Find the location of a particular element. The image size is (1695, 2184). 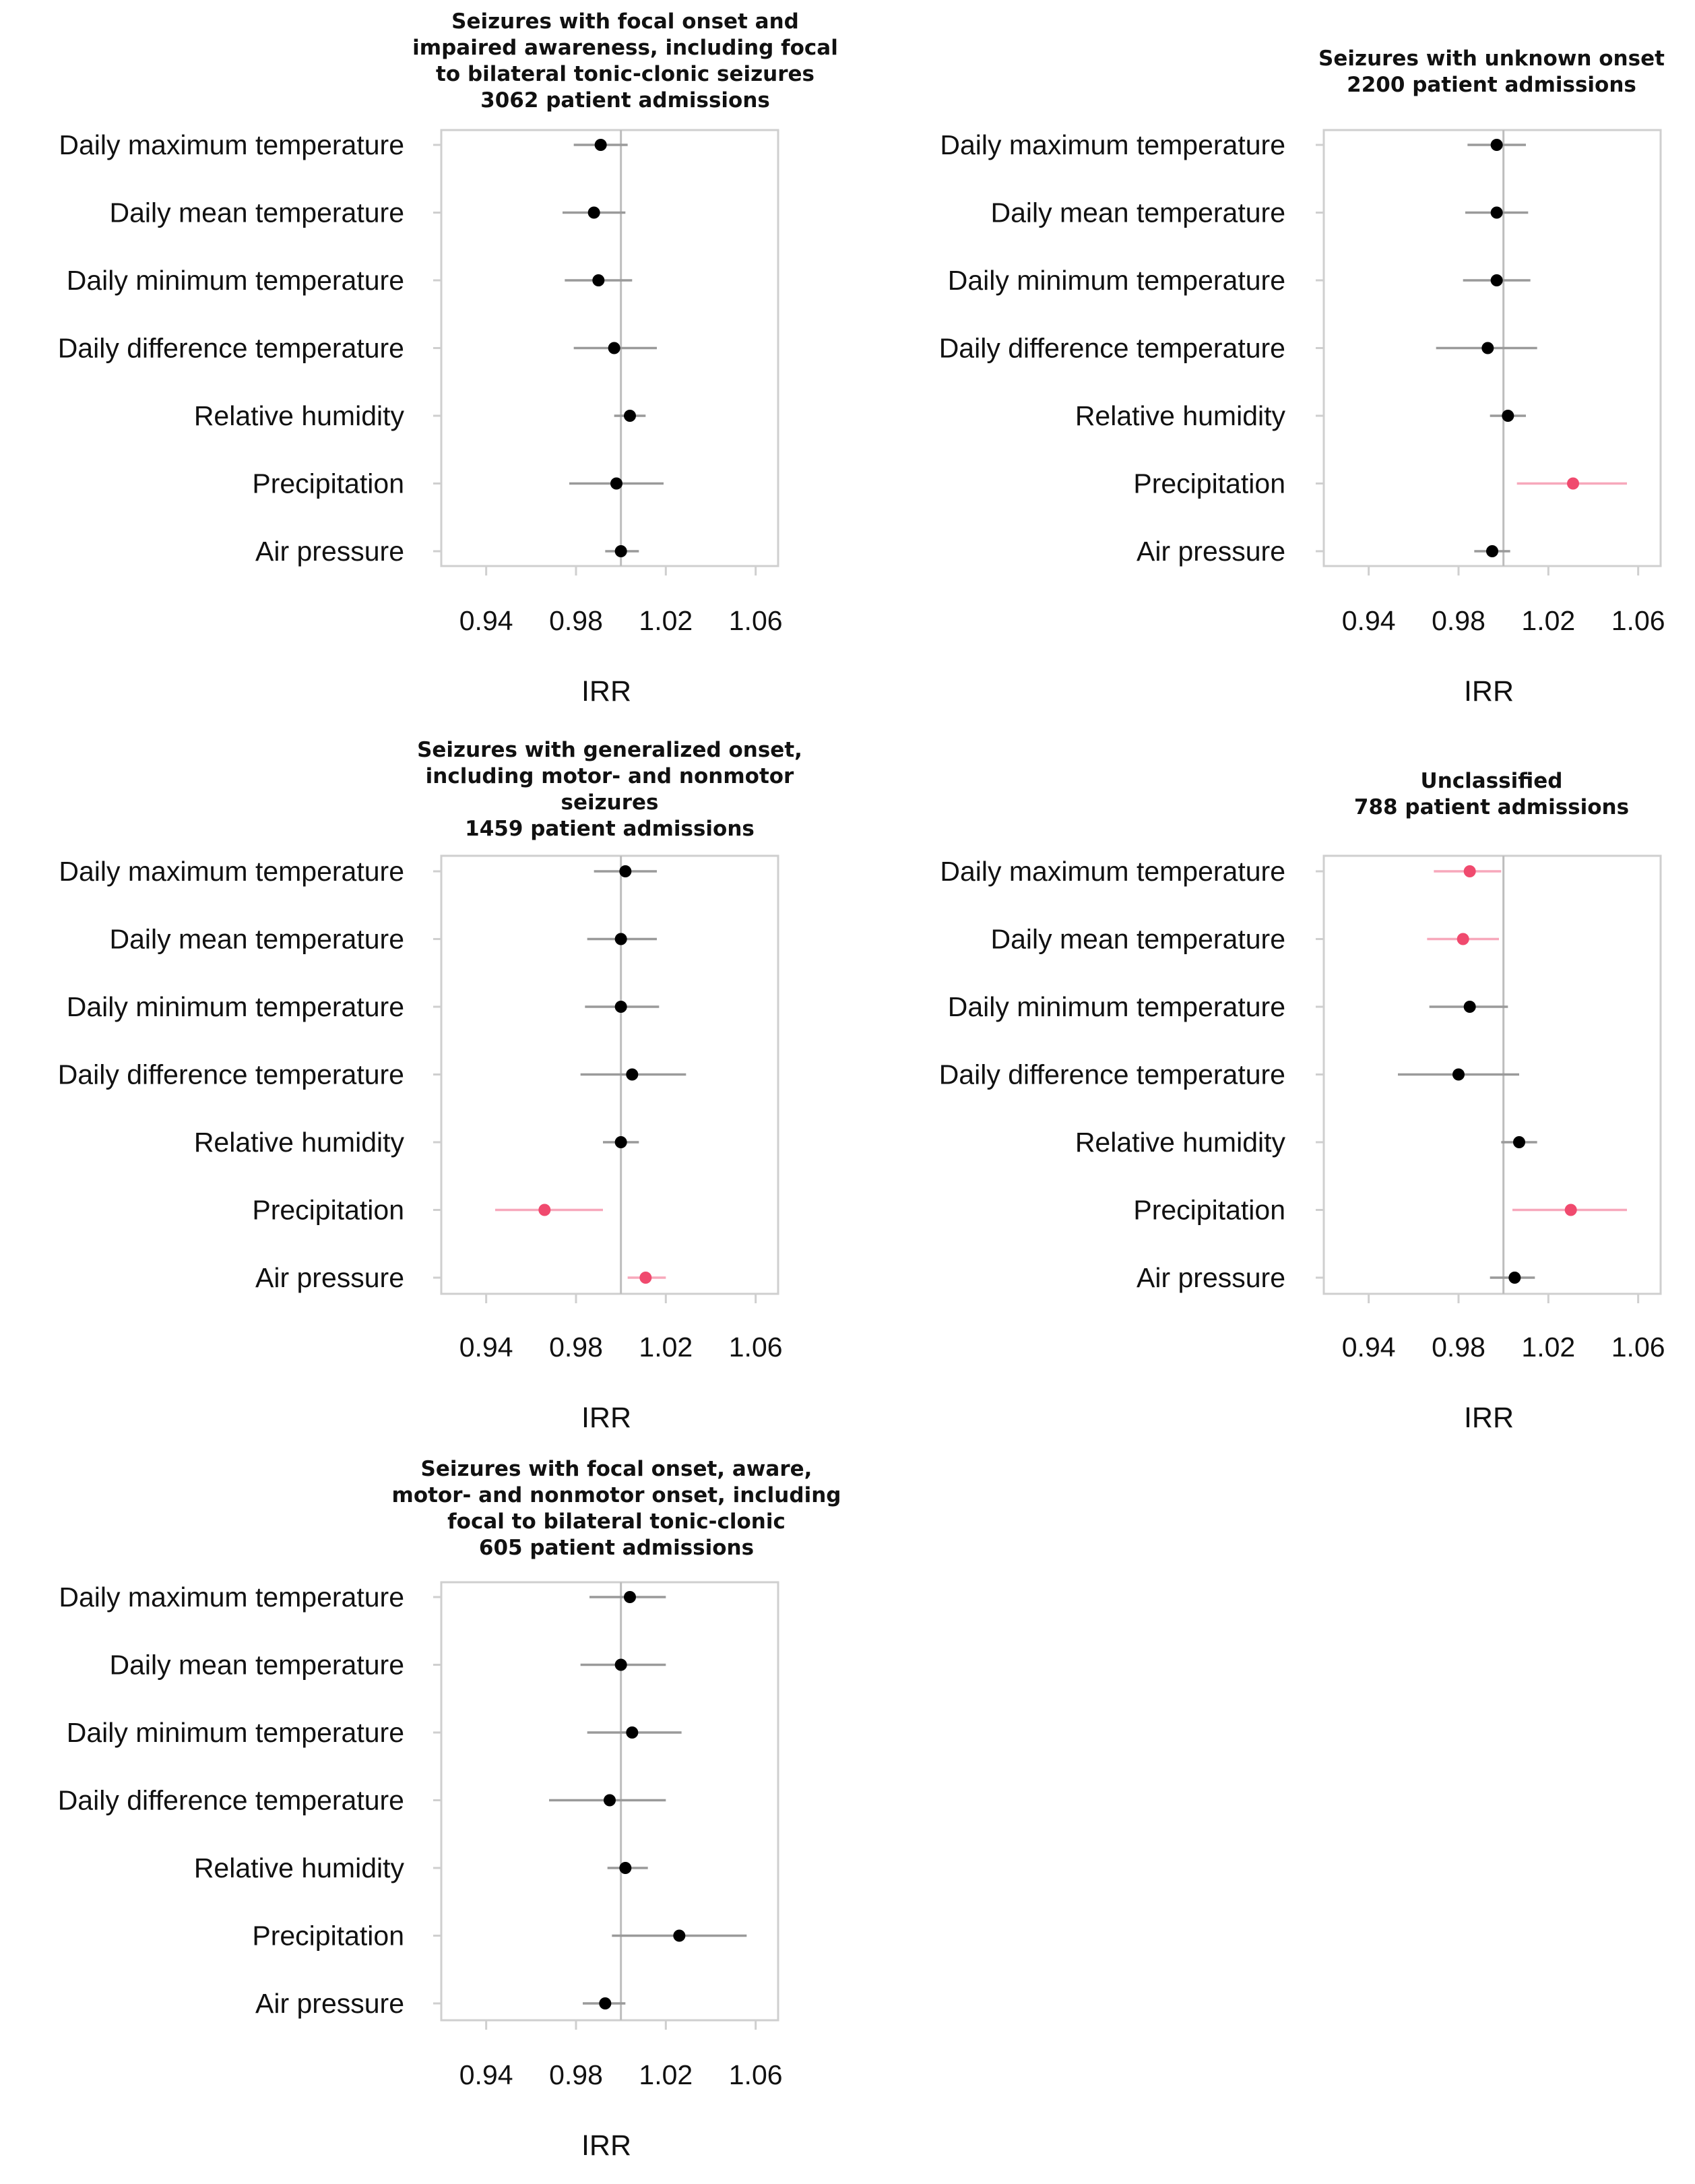

panel-title-line: Seizures with focal onset, aware, is located at coordinates (616, 1469).